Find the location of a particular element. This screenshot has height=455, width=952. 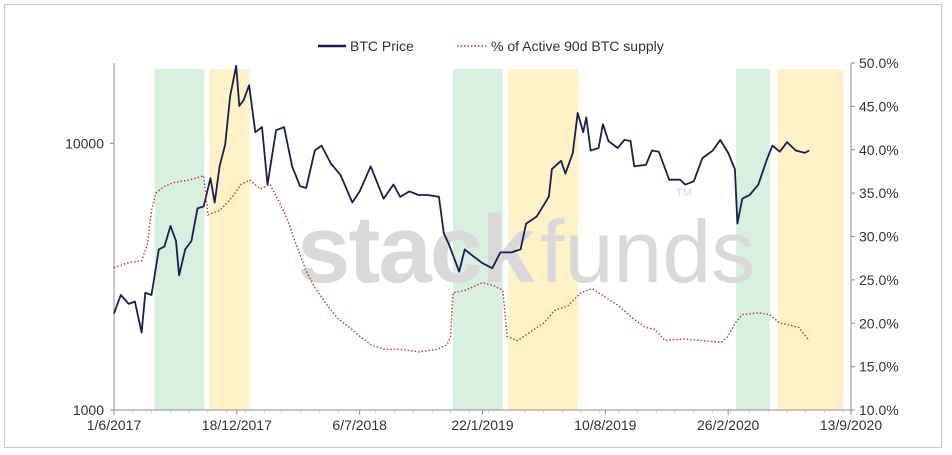

y-right-tick-label: 15.0% is located at coordinates (879, 367).